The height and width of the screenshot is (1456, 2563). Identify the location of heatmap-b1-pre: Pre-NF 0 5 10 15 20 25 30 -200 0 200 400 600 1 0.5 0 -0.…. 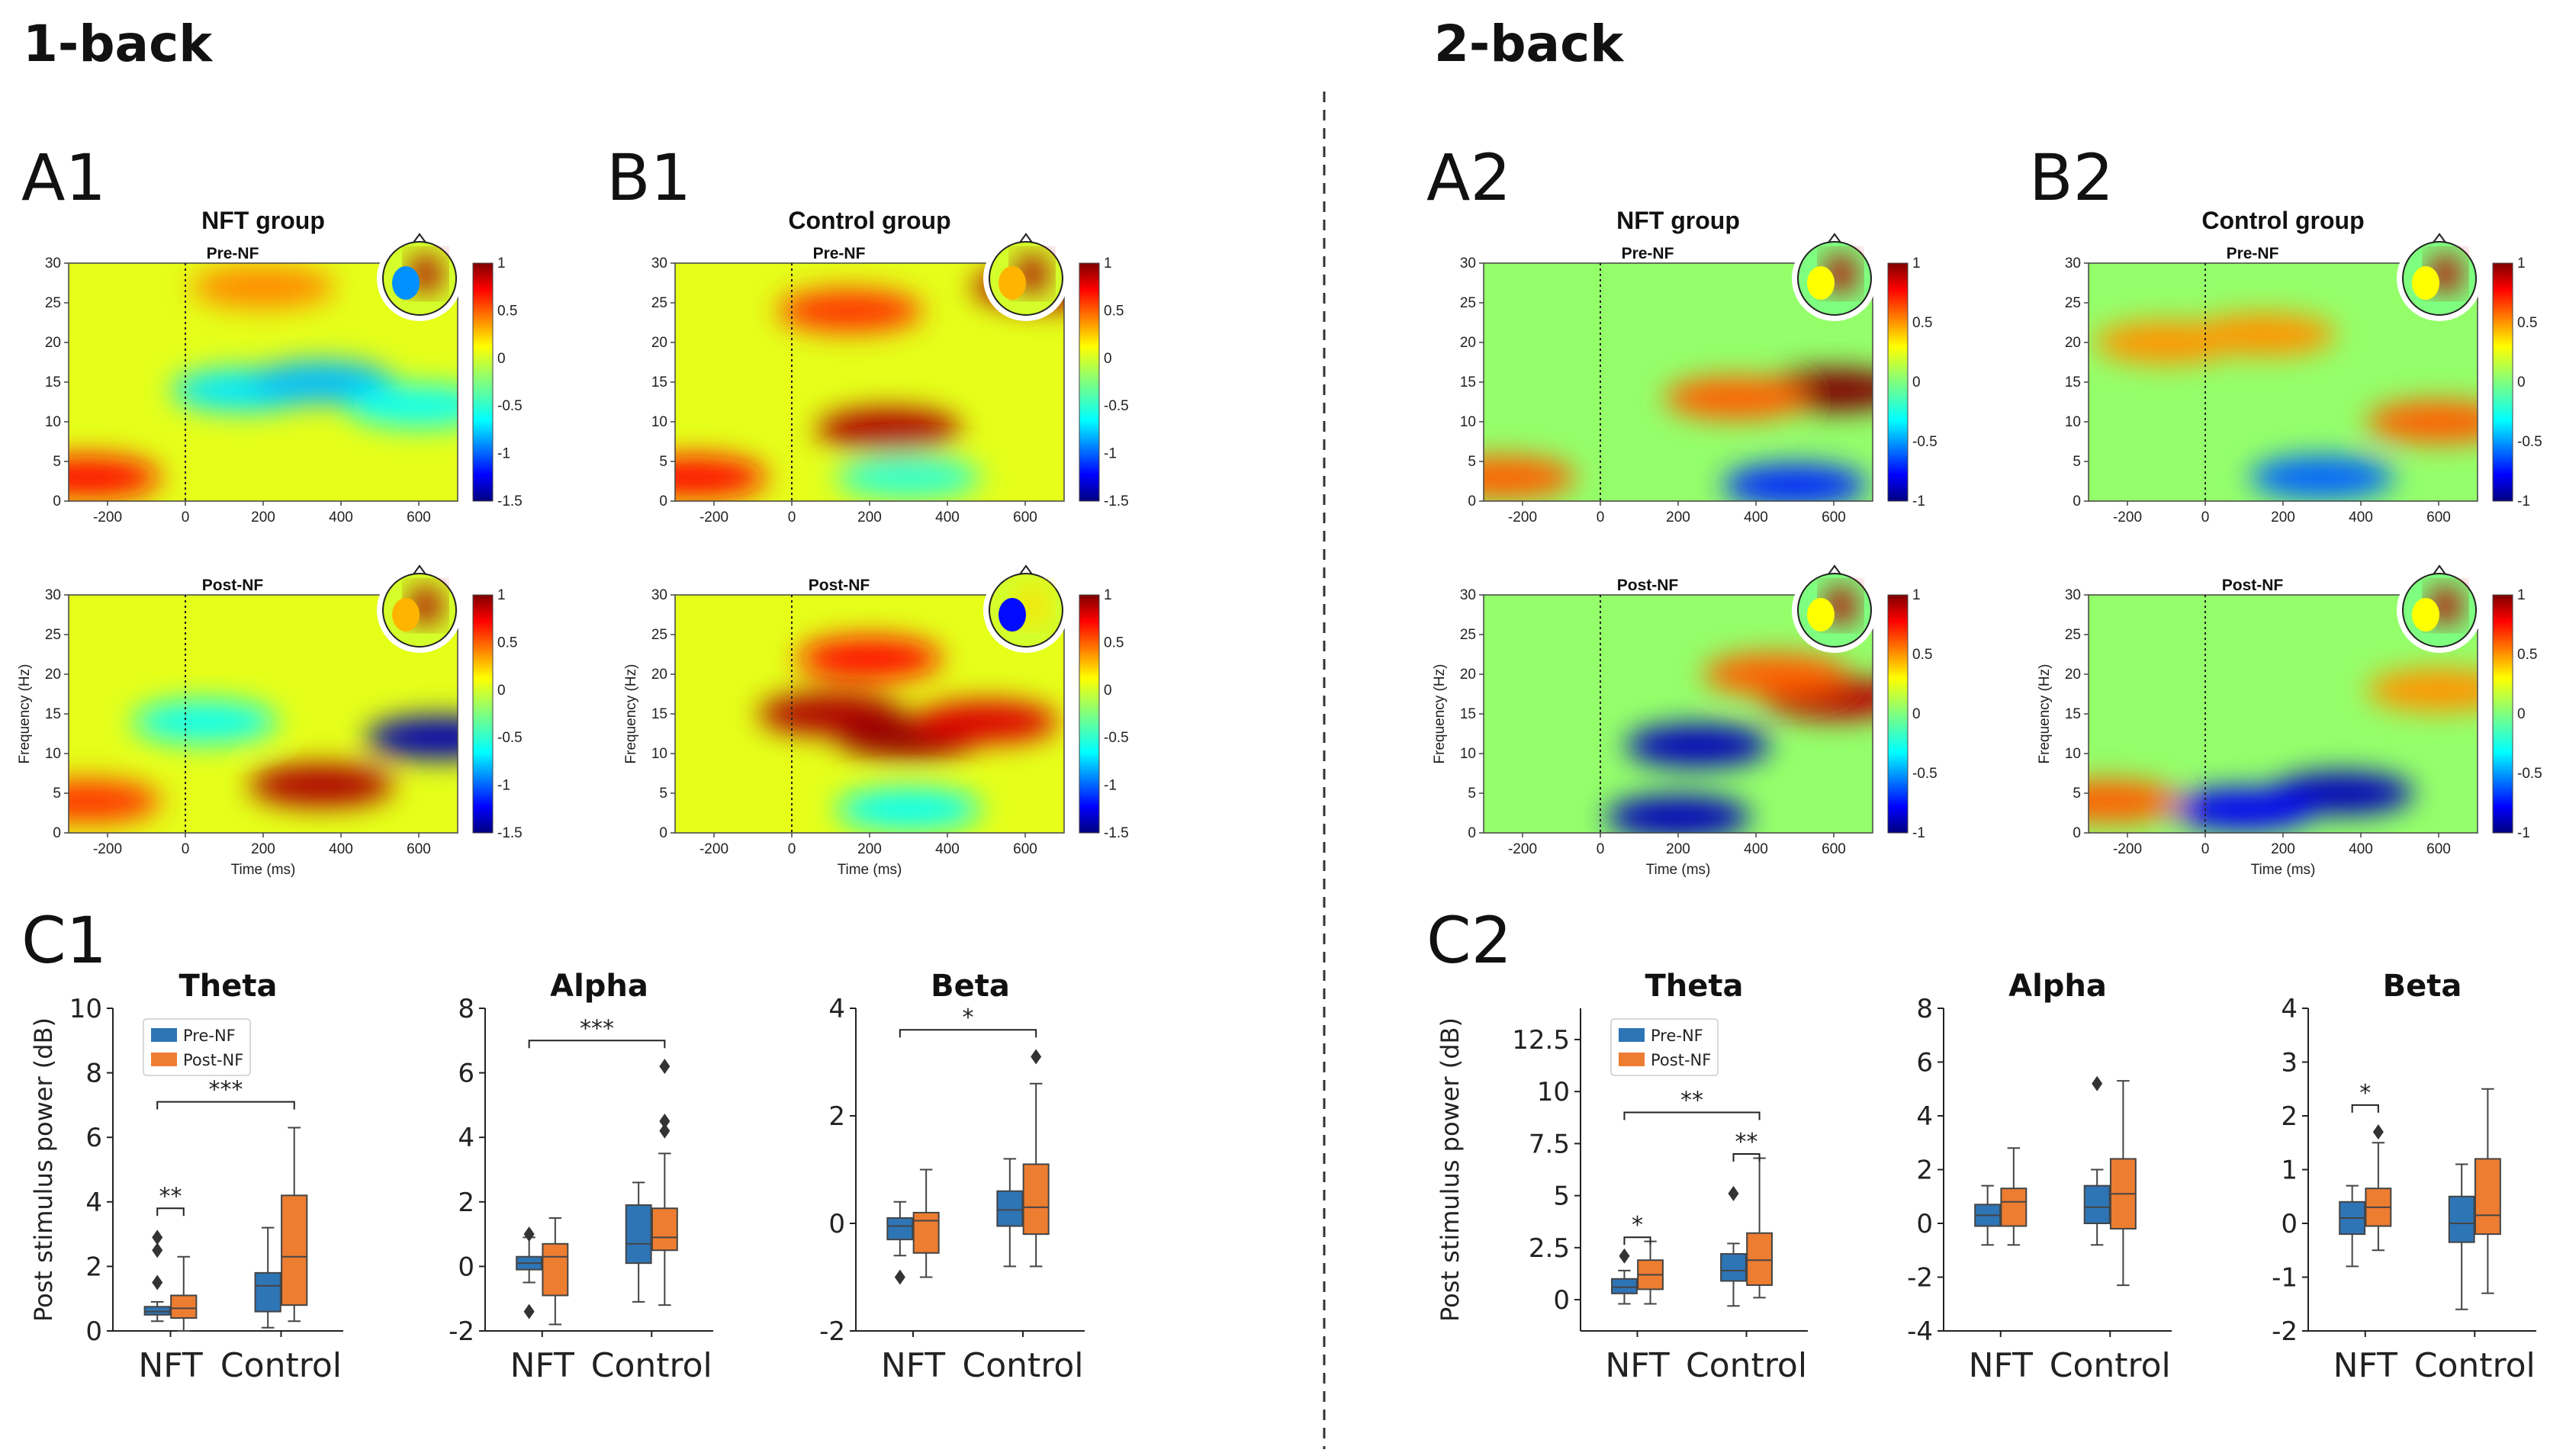
(890, 379).